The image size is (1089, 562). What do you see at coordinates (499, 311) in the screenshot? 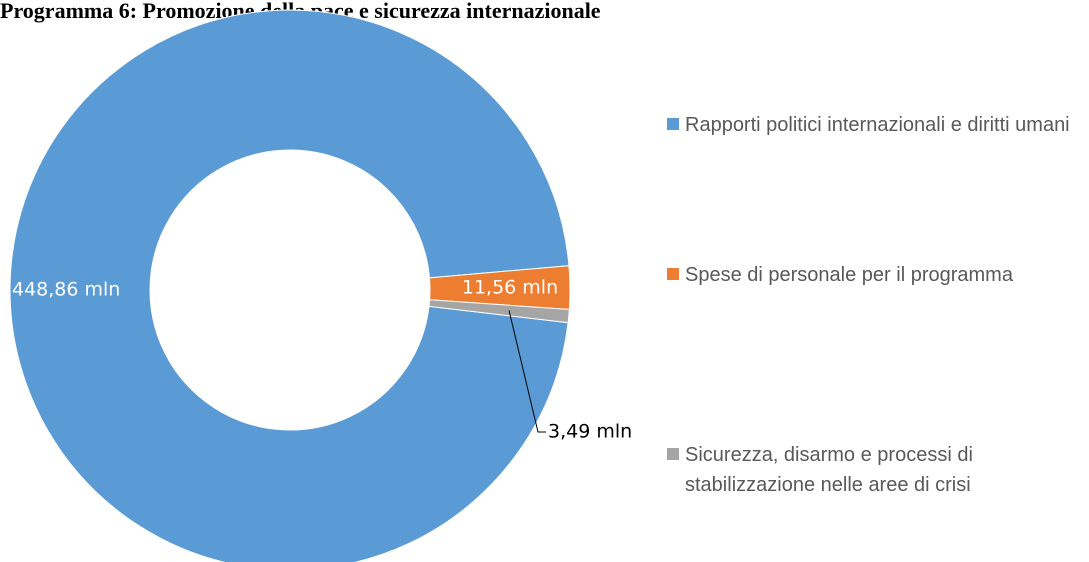
I see `slice` at bounding box center [499, 311].